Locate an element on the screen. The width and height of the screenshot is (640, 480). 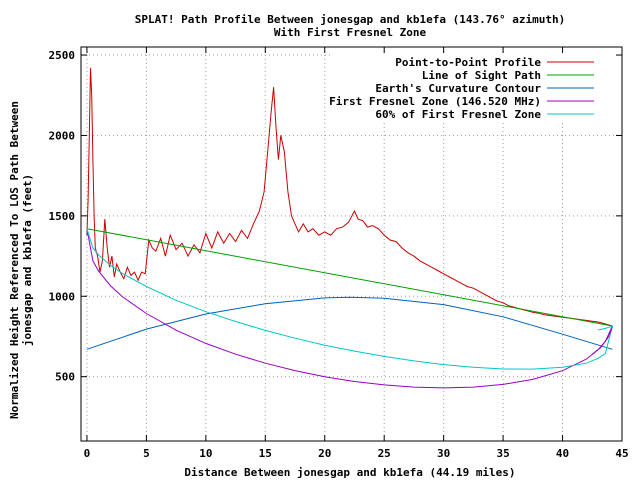
y-axis-label-line-2: jonesgap and kb1efa (feet) is located at coordinates (27, 260).